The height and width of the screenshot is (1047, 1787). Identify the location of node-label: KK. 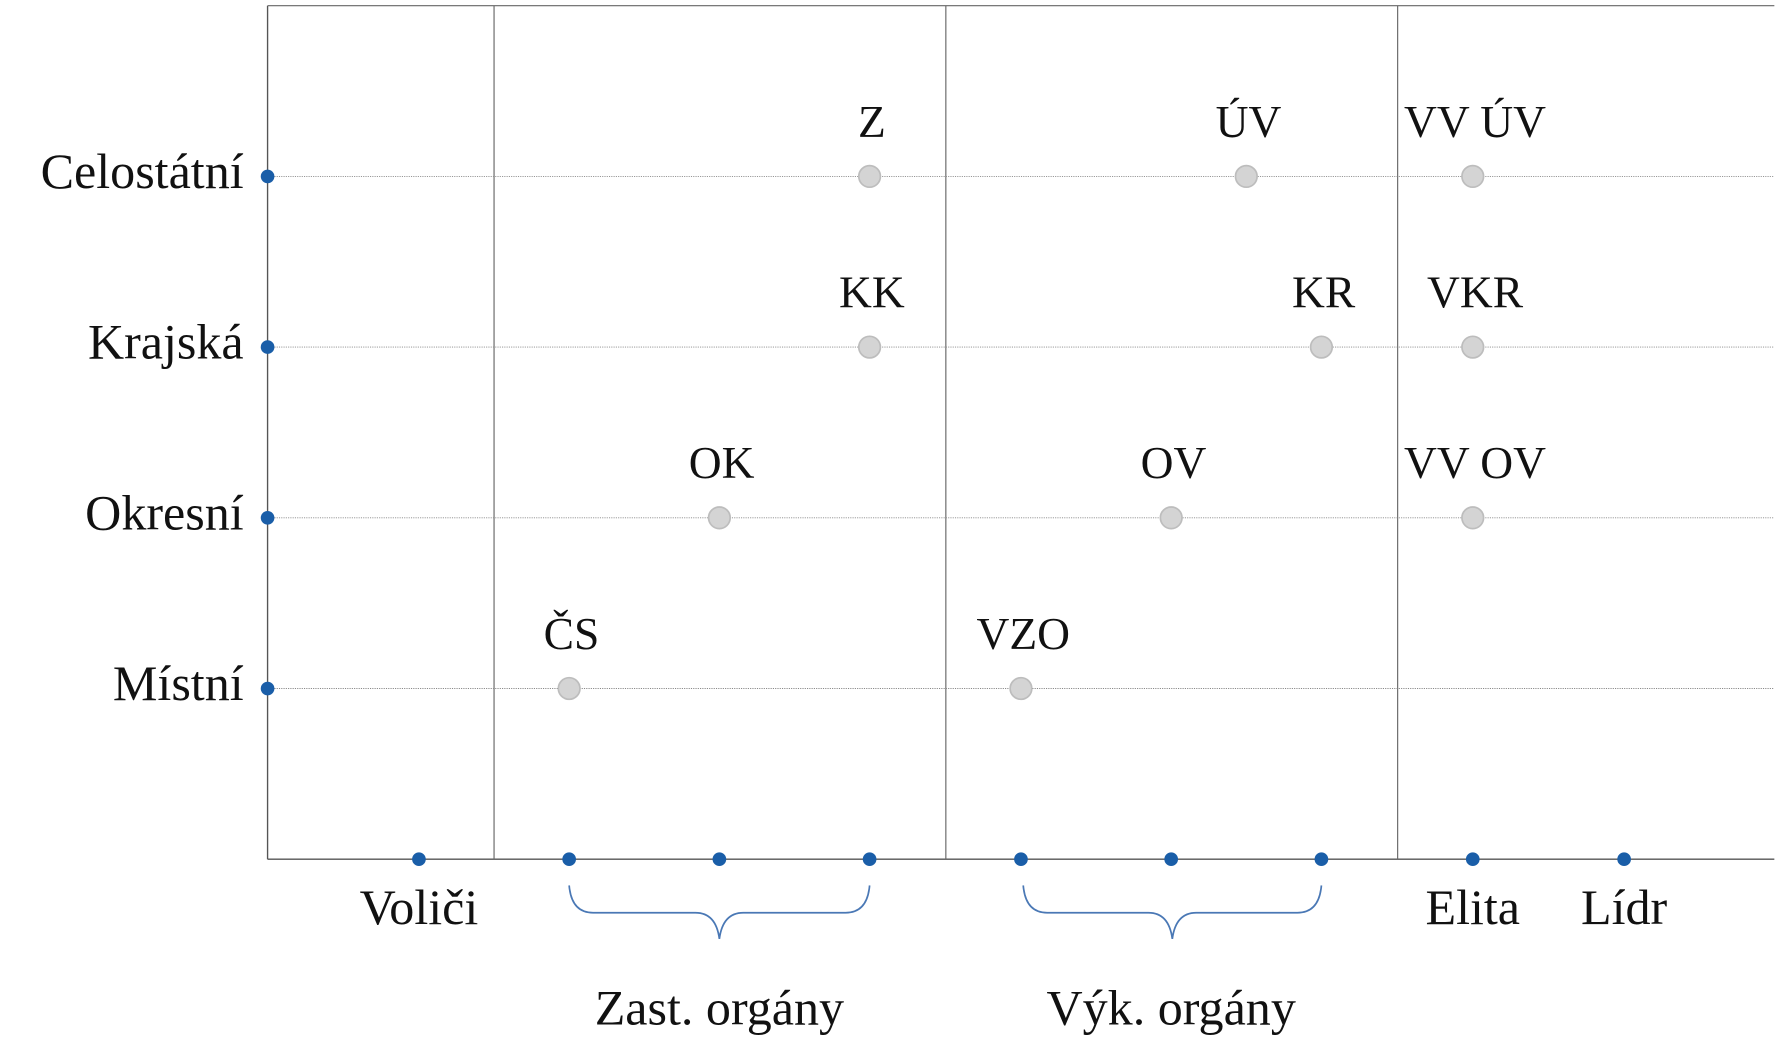
(872, 291).